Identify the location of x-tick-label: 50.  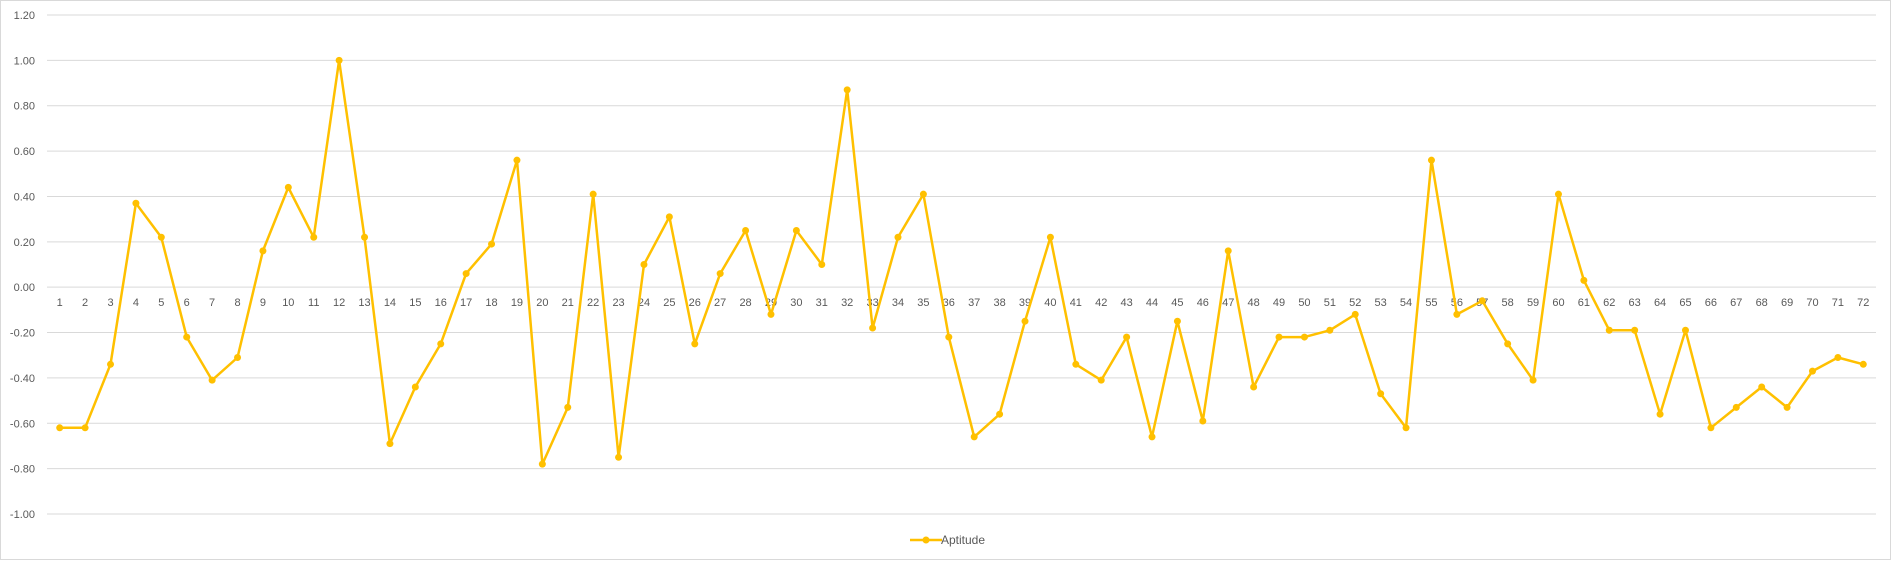
(1304, 303).